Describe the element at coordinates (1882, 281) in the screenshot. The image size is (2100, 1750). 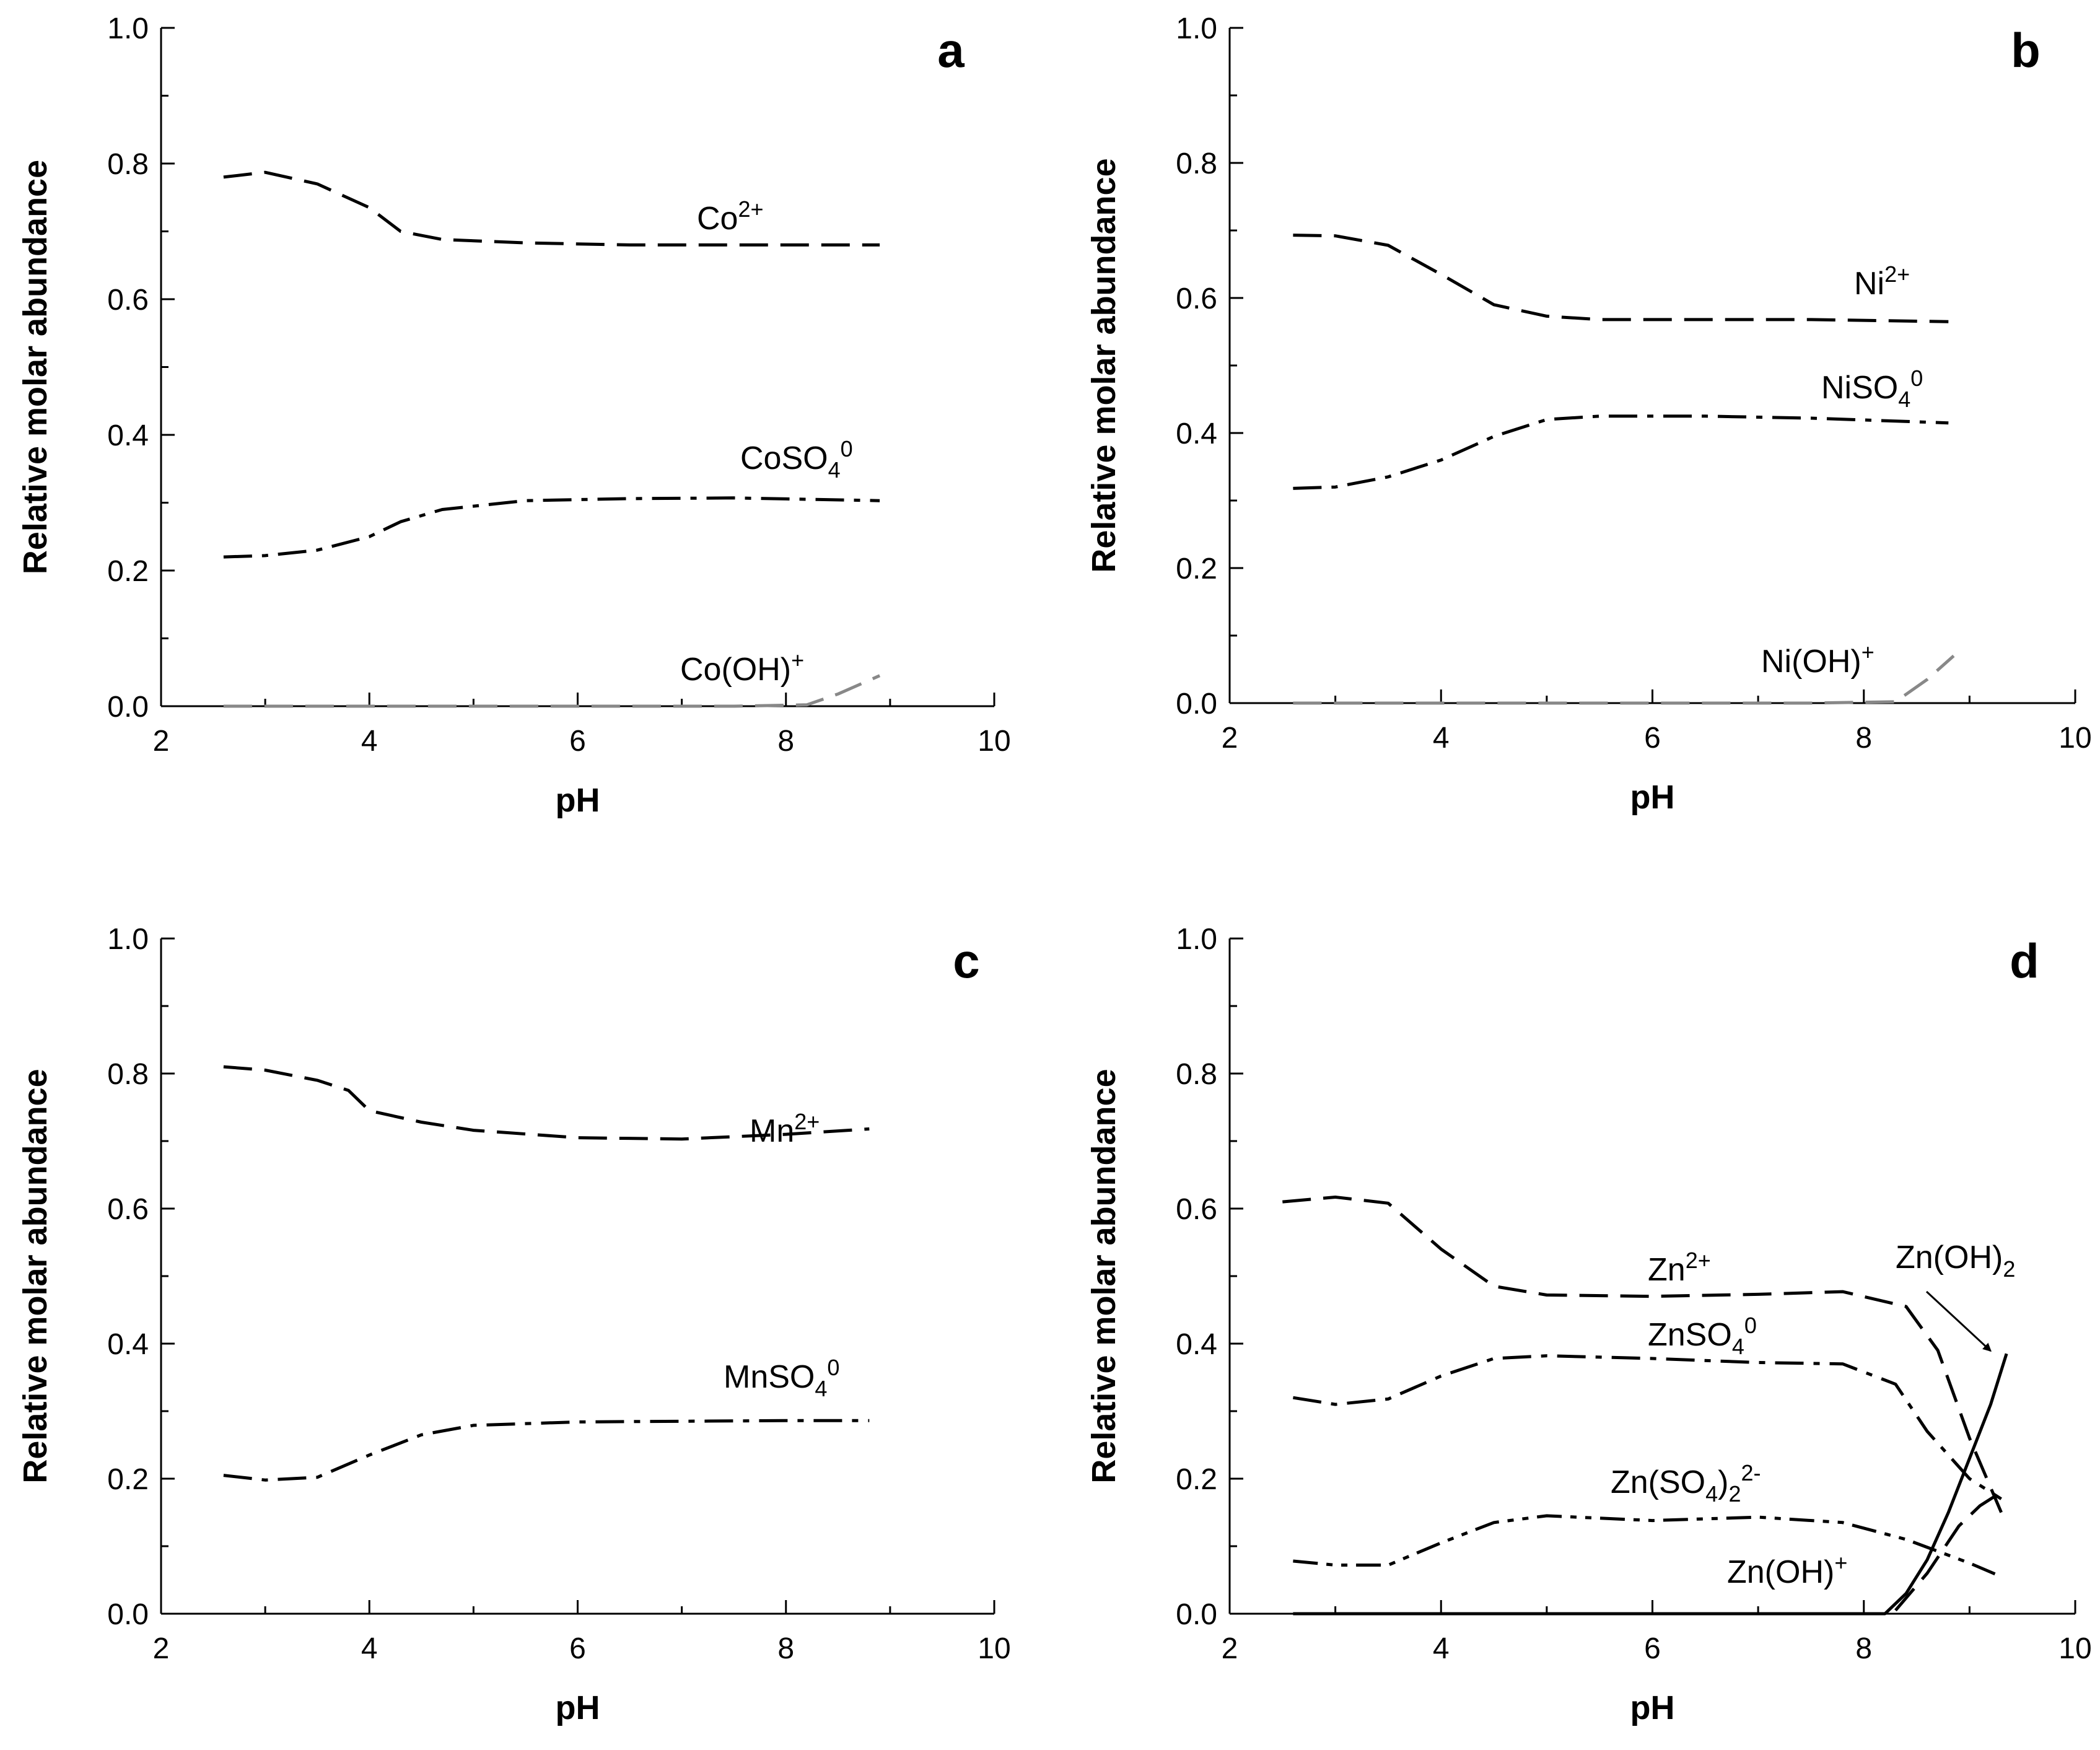
I see `series-label-ni2-: Ni2+` at that location.